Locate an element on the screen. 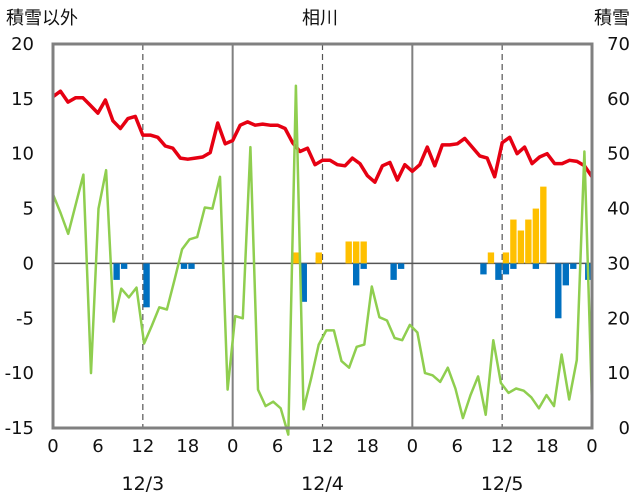  right-tick-label: 0 is located at coordinates (624, 428).